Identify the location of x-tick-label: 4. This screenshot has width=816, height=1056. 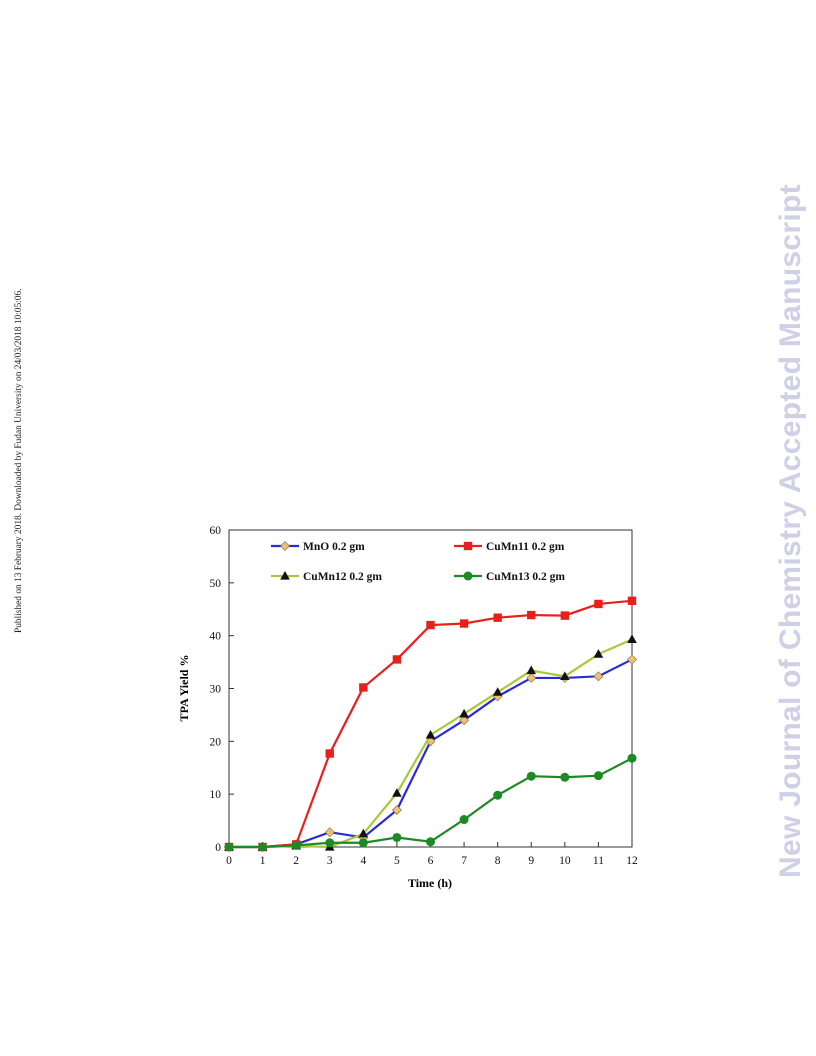
(363, 861).